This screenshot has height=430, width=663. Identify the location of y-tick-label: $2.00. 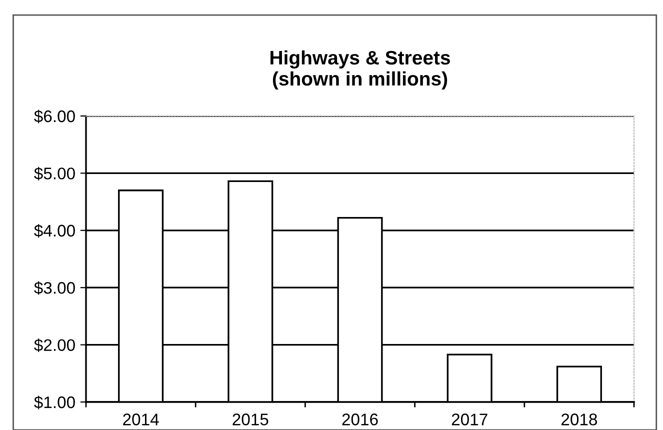
(54, 345).